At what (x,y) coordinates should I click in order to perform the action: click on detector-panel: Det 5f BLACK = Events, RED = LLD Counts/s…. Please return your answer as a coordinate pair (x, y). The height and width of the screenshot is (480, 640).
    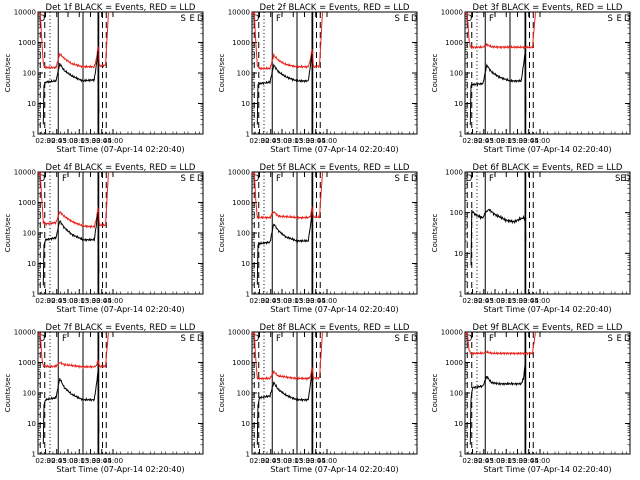
    Looking at the image, I should click on (318, 238).